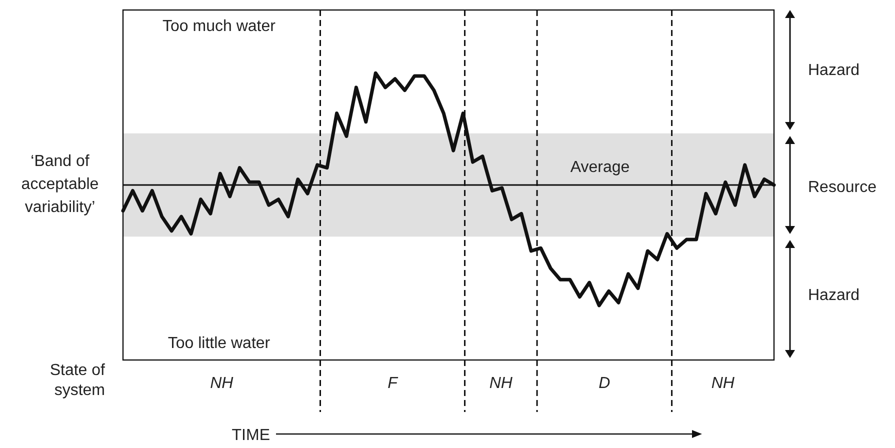  Describe the element at coordinates (393, 383) in the screenshot. I see `text: F` at that location.